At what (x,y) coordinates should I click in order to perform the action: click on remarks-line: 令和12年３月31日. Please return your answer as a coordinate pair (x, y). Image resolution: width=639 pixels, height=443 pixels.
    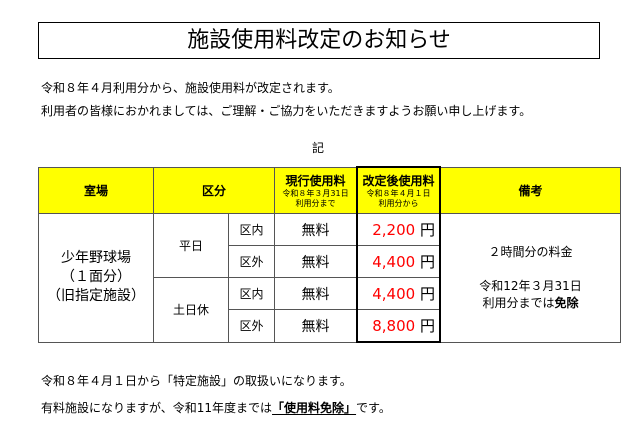
    Looking at the image, I should click on (530, 285).